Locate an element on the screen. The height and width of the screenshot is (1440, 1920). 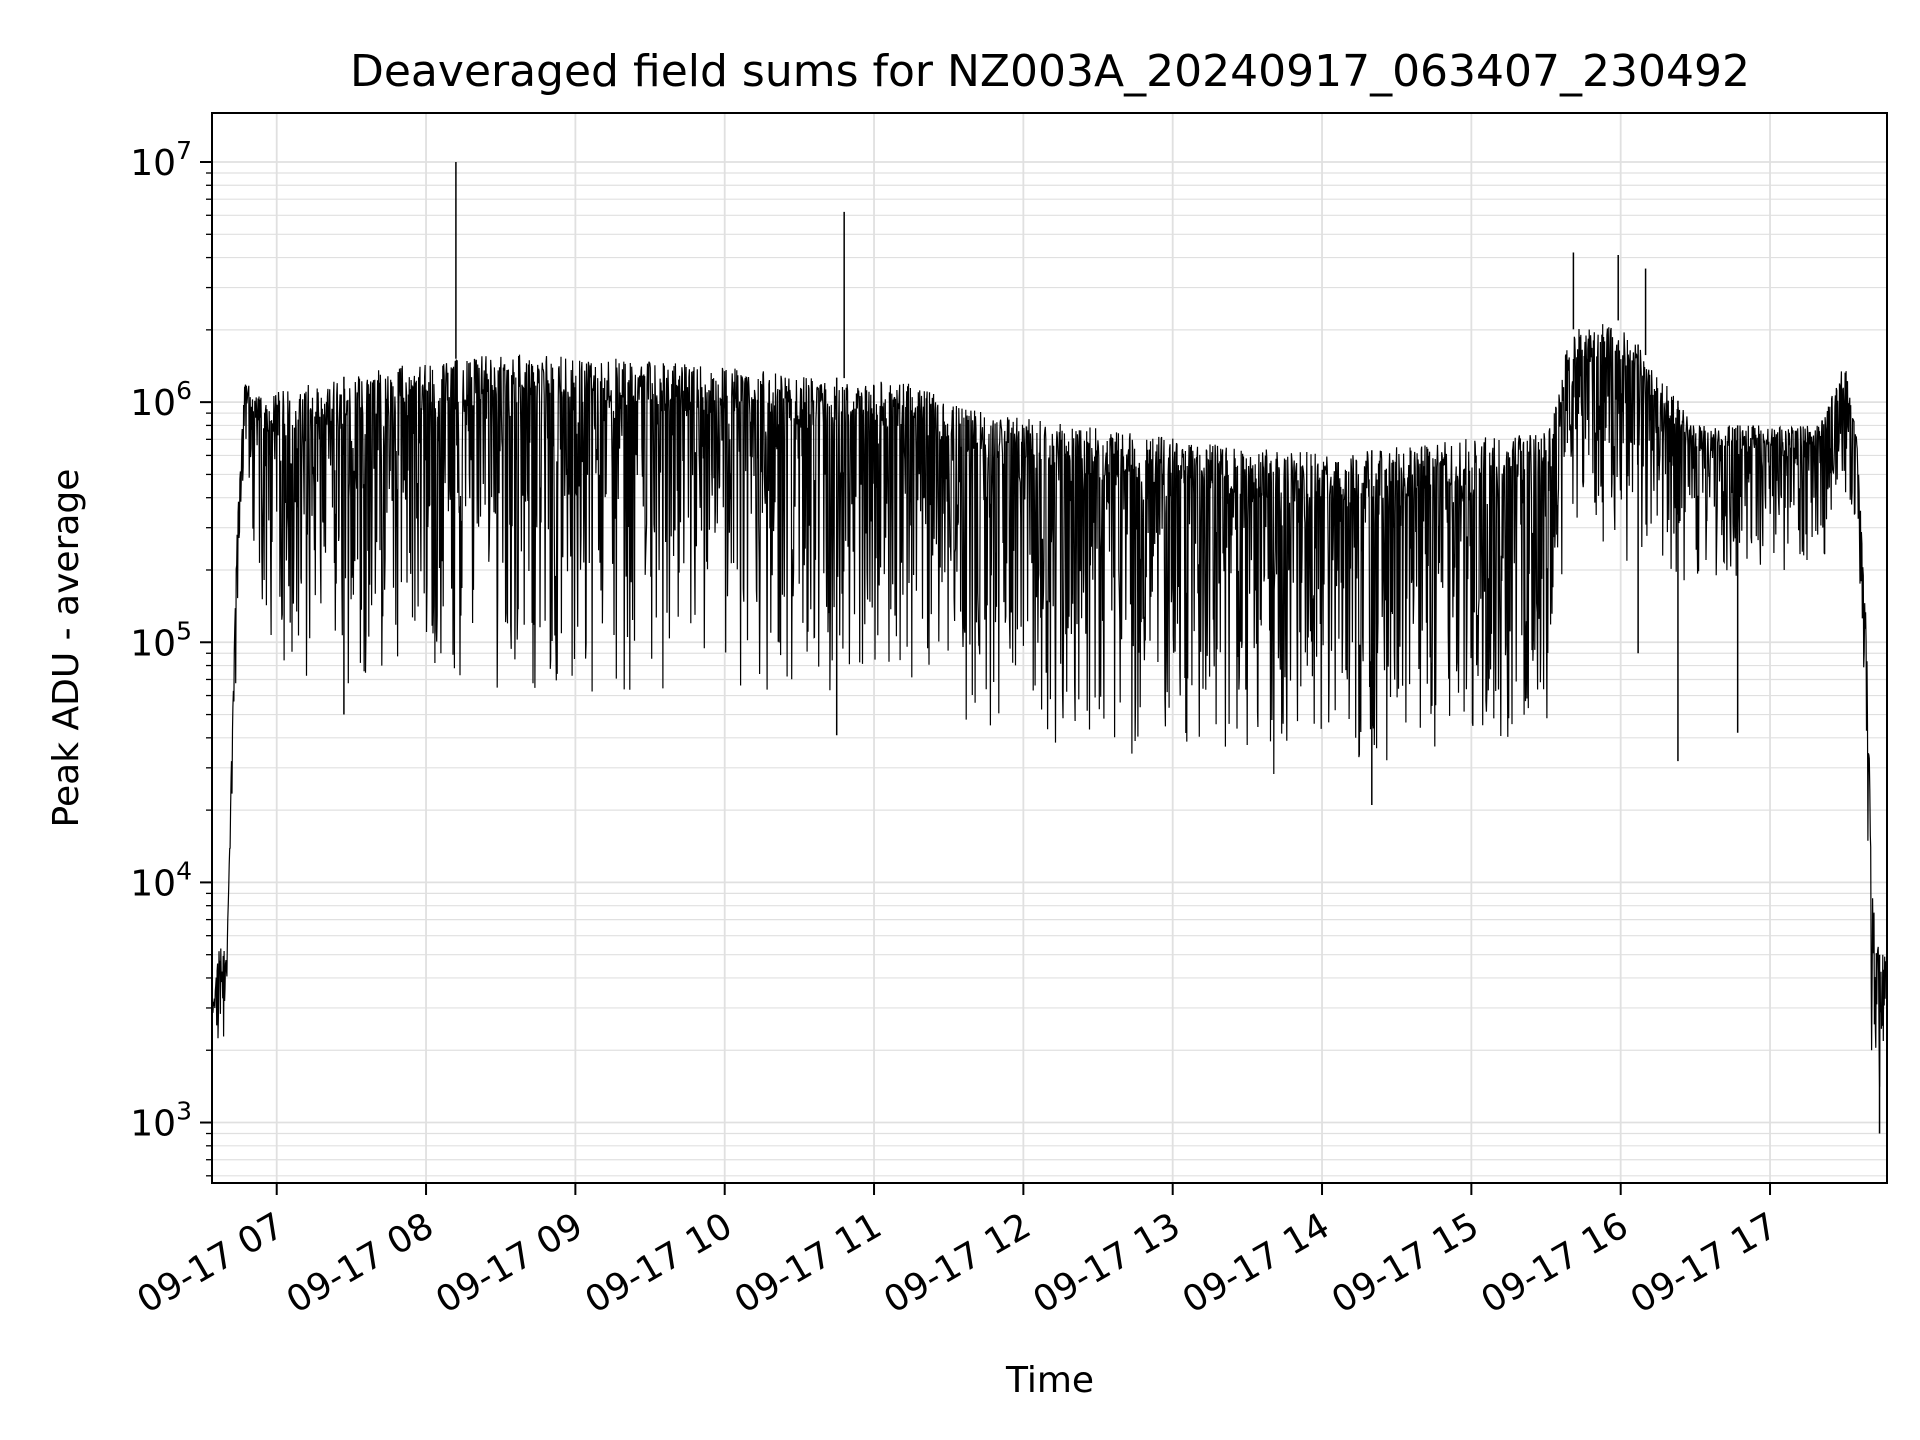
y-tick-label: 10⁴ is located at coordinates (161, 880).